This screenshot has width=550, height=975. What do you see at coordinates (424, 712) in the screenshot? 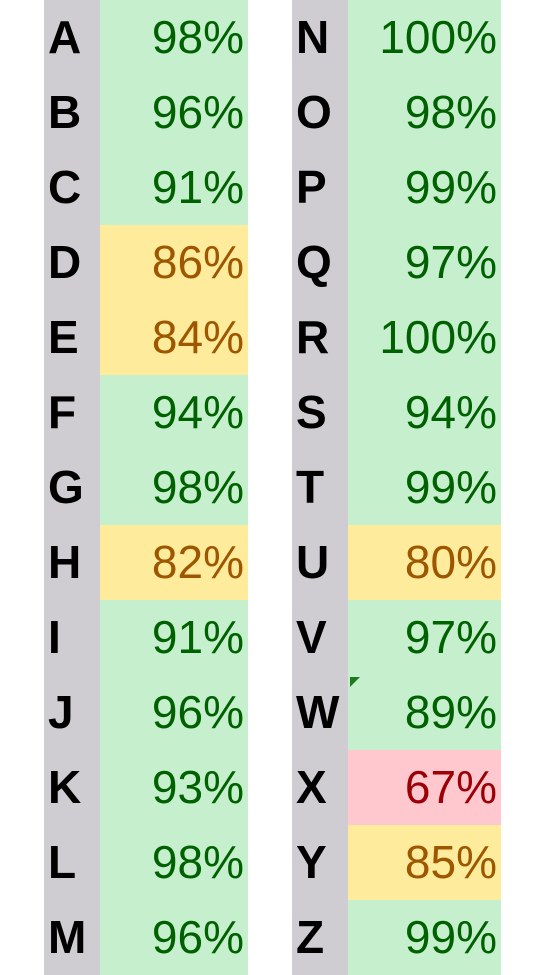
I see `row-value: 89%` at bounding box center [424, 712].